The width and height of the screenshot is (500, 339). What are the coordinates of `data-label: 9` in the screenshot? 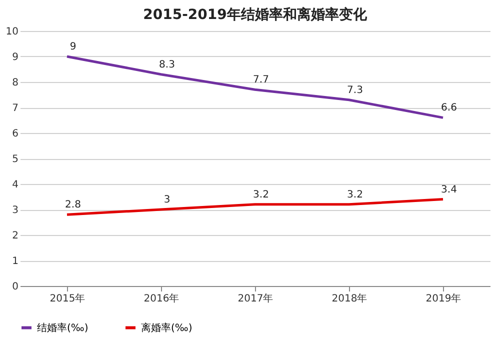 It's located at (73, 47).